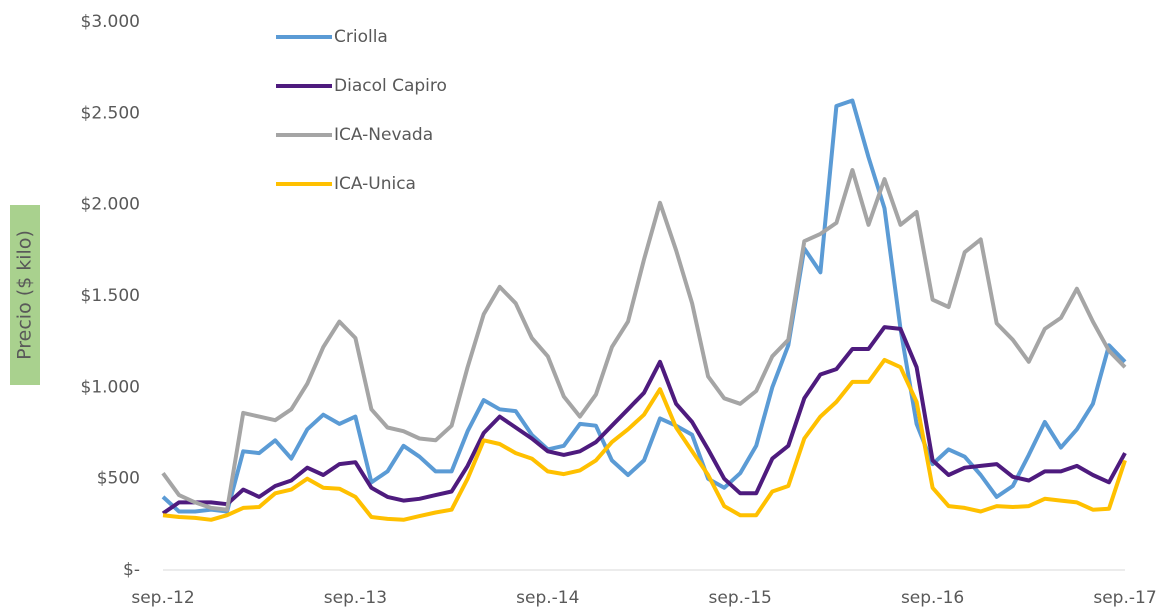  Describe the element at coordinates (110, 205) in the screenshot. I see `y-tick-label: $2.000` at that location.